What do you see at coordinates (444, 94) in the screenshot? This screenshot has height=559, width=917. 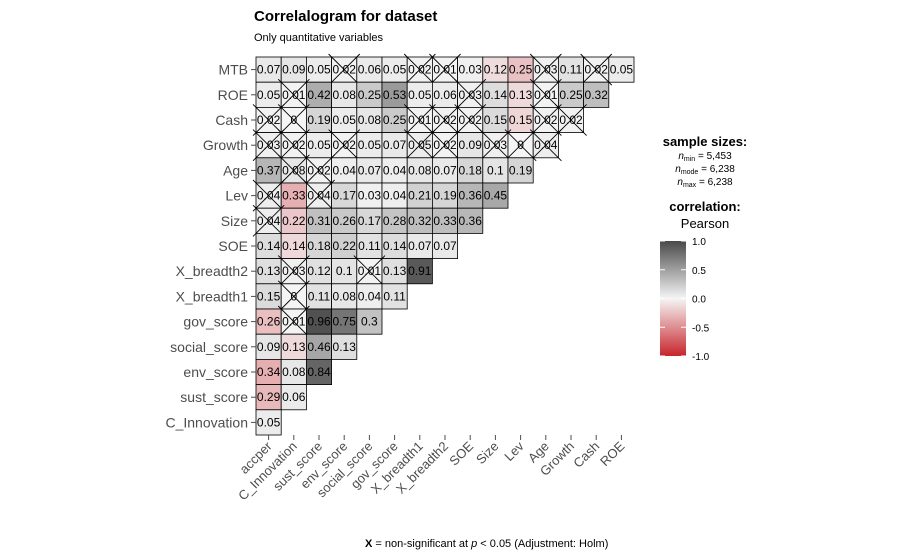 I see `heatmap-cell: 0.06` at bounding box center [444, 94].